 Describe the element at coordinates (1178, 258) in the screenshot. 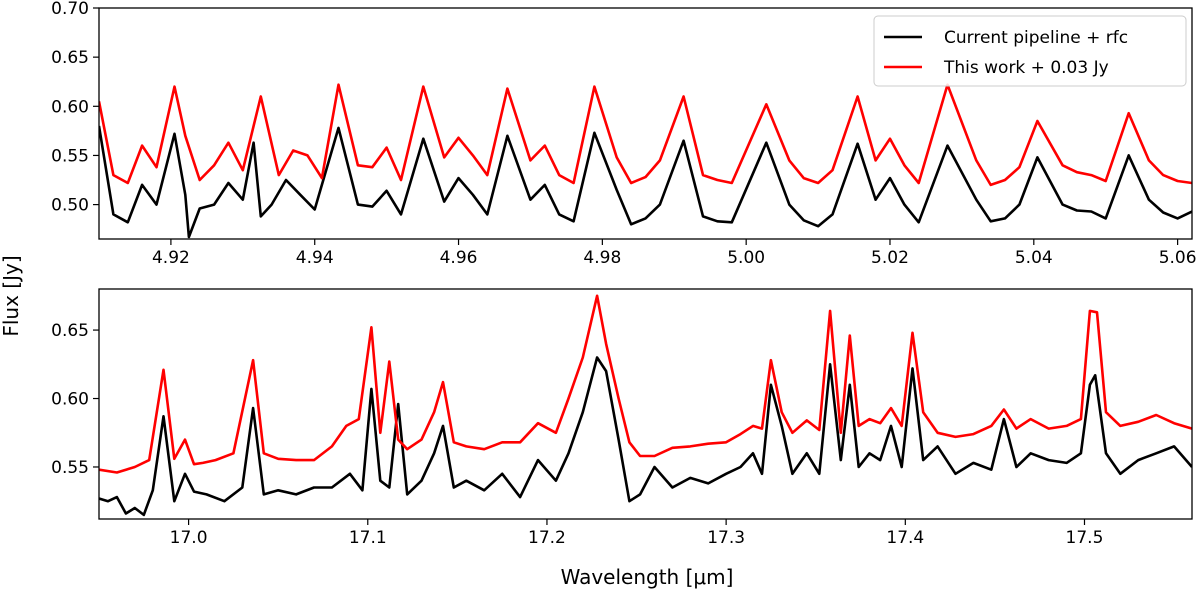

I see `x-tick-label-panel-1: 5.06` at that location.